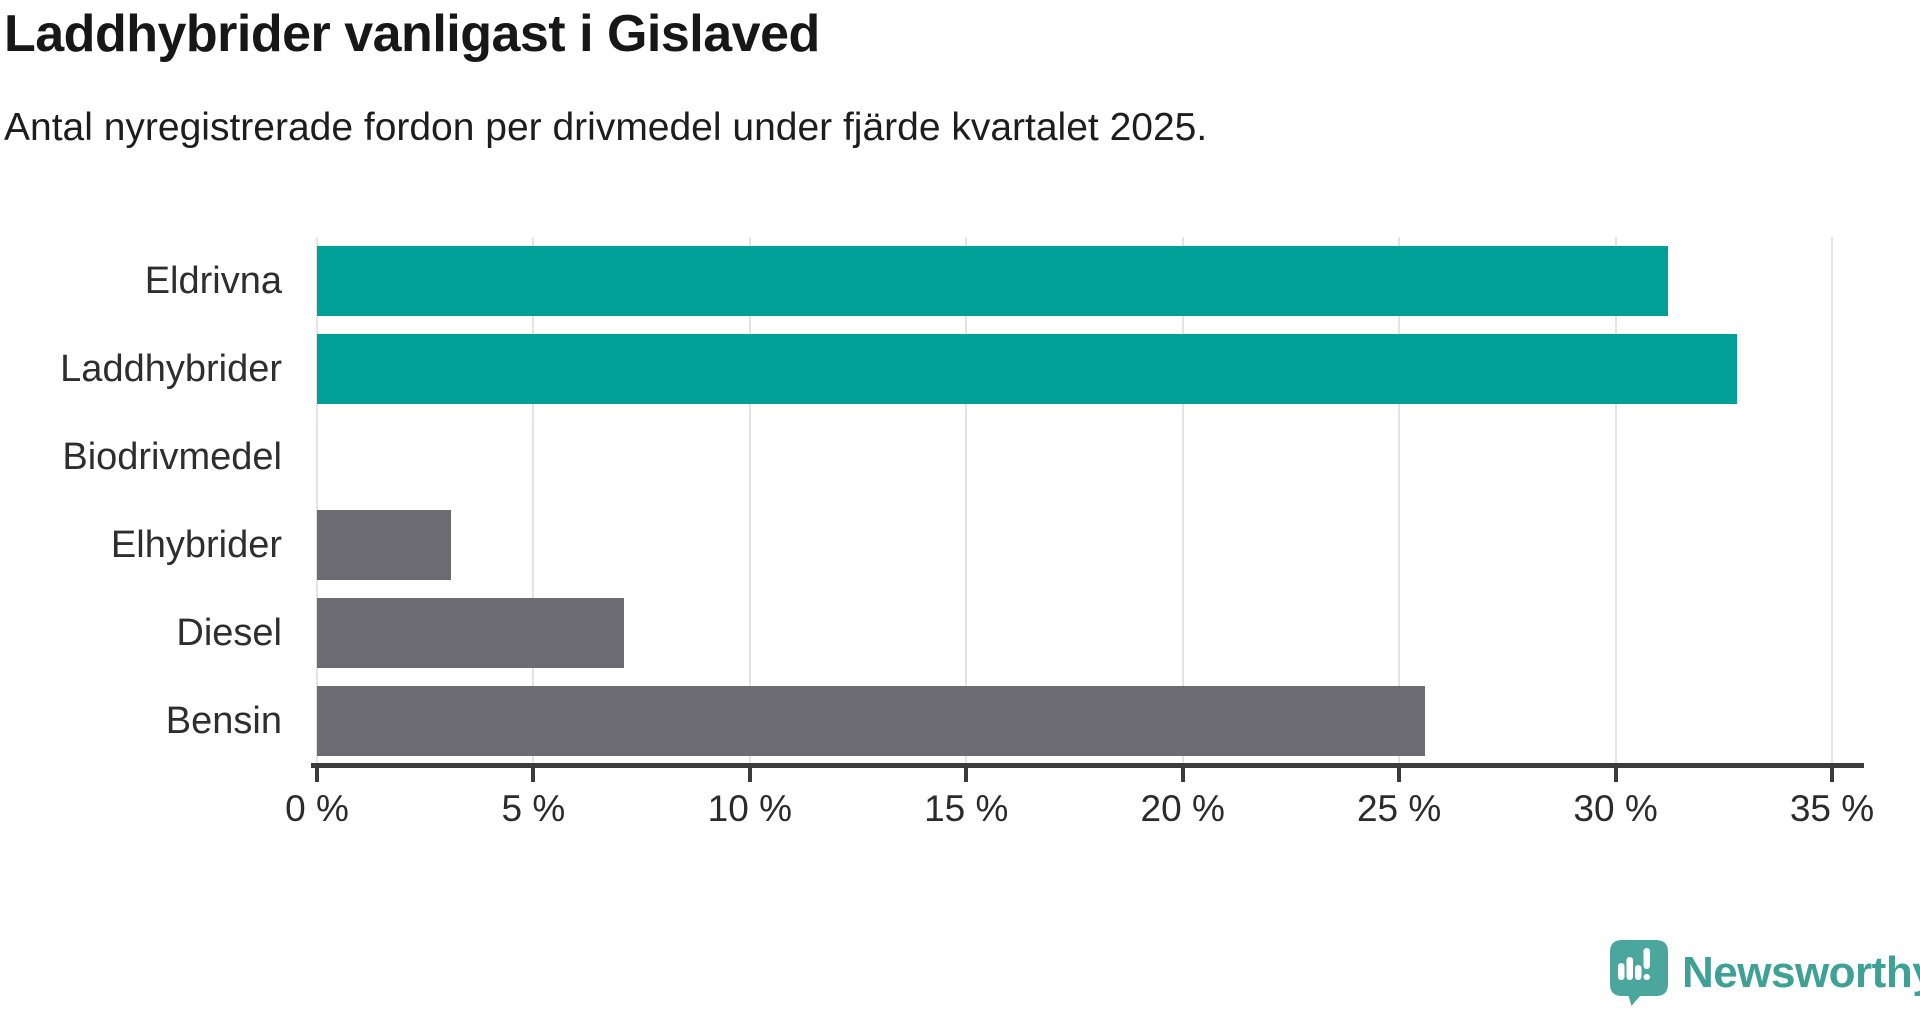 The height and width of the screenshot is (1010, 1920). Describe the element at coordinates (1615, 808) in the screenshot. I see `x-axis-tick-label: 30 %` at that location.